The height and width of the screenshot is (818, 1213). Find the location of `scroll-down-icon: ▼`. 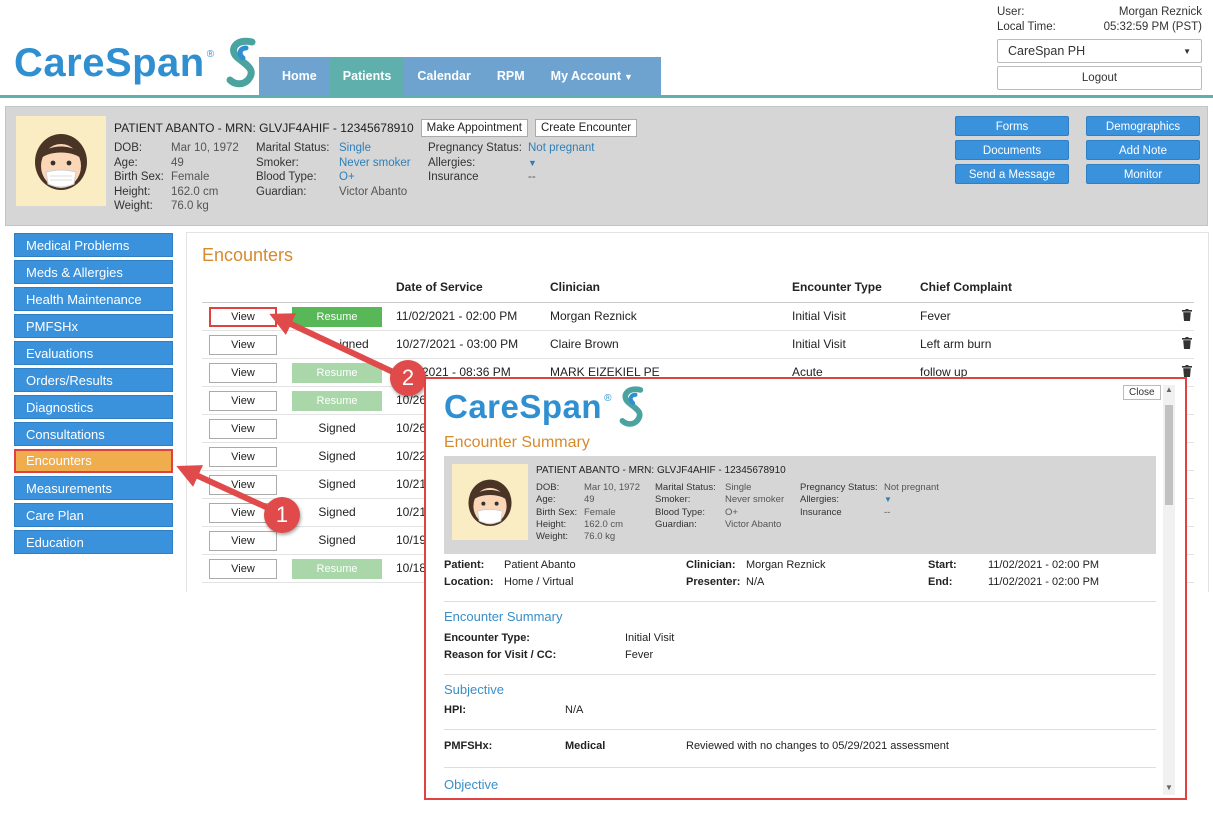

scroll-down-icon: ▼ is located at coordinates (1169, 787).